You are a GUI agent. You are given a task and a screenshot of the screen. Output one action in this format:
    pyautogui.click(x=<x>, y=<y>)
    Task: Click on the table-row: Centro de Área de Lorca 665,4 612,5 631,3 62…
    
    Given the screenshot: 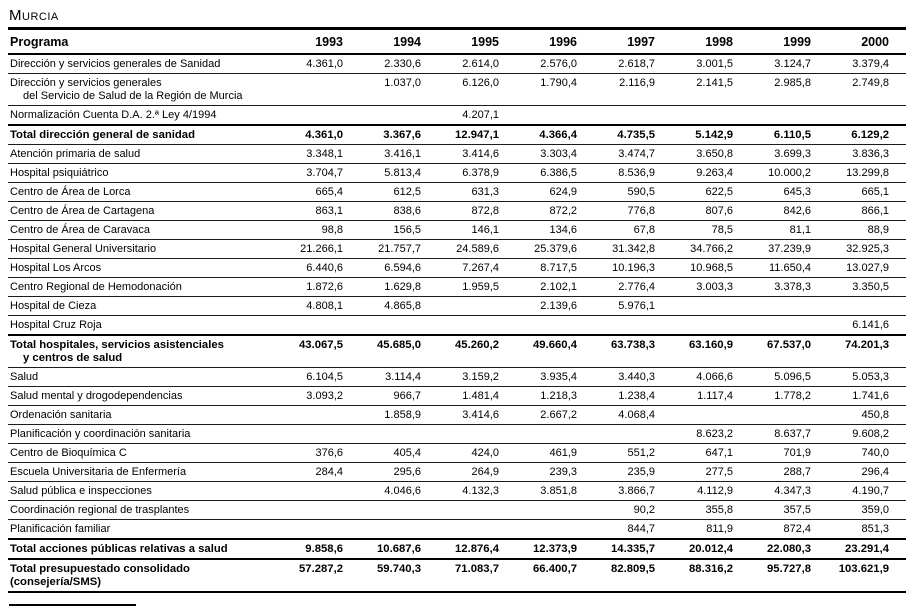 What is the action you would take?
    pyautogui.click(x=457, y=192)
    